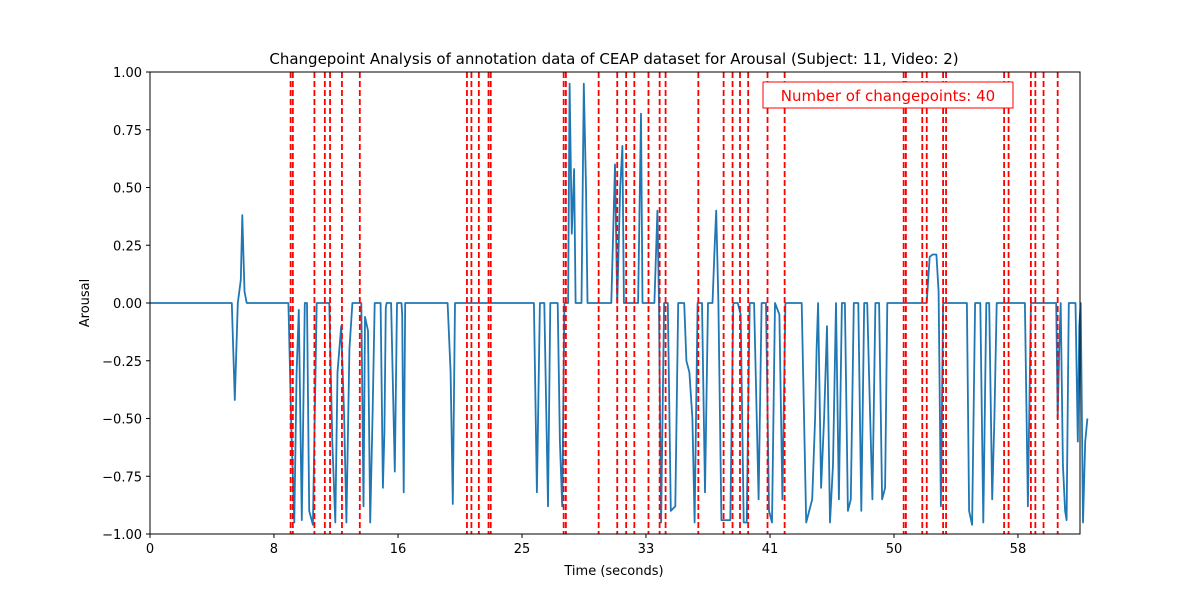  What do you see at coordinates (770, 549) in the screenshot?
I see `x-tick-label: 41` at bounding box center [770, 549].